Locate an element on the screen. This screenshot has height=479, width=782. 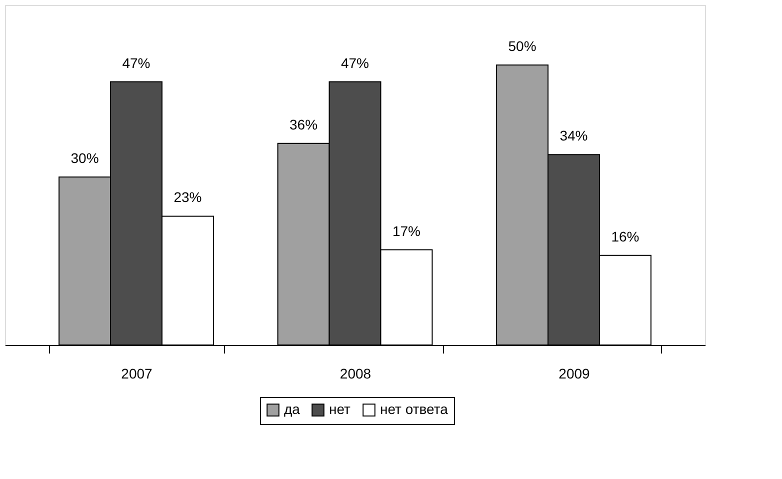
x-tick-label: 2007 is located at coordinates (137, 374).